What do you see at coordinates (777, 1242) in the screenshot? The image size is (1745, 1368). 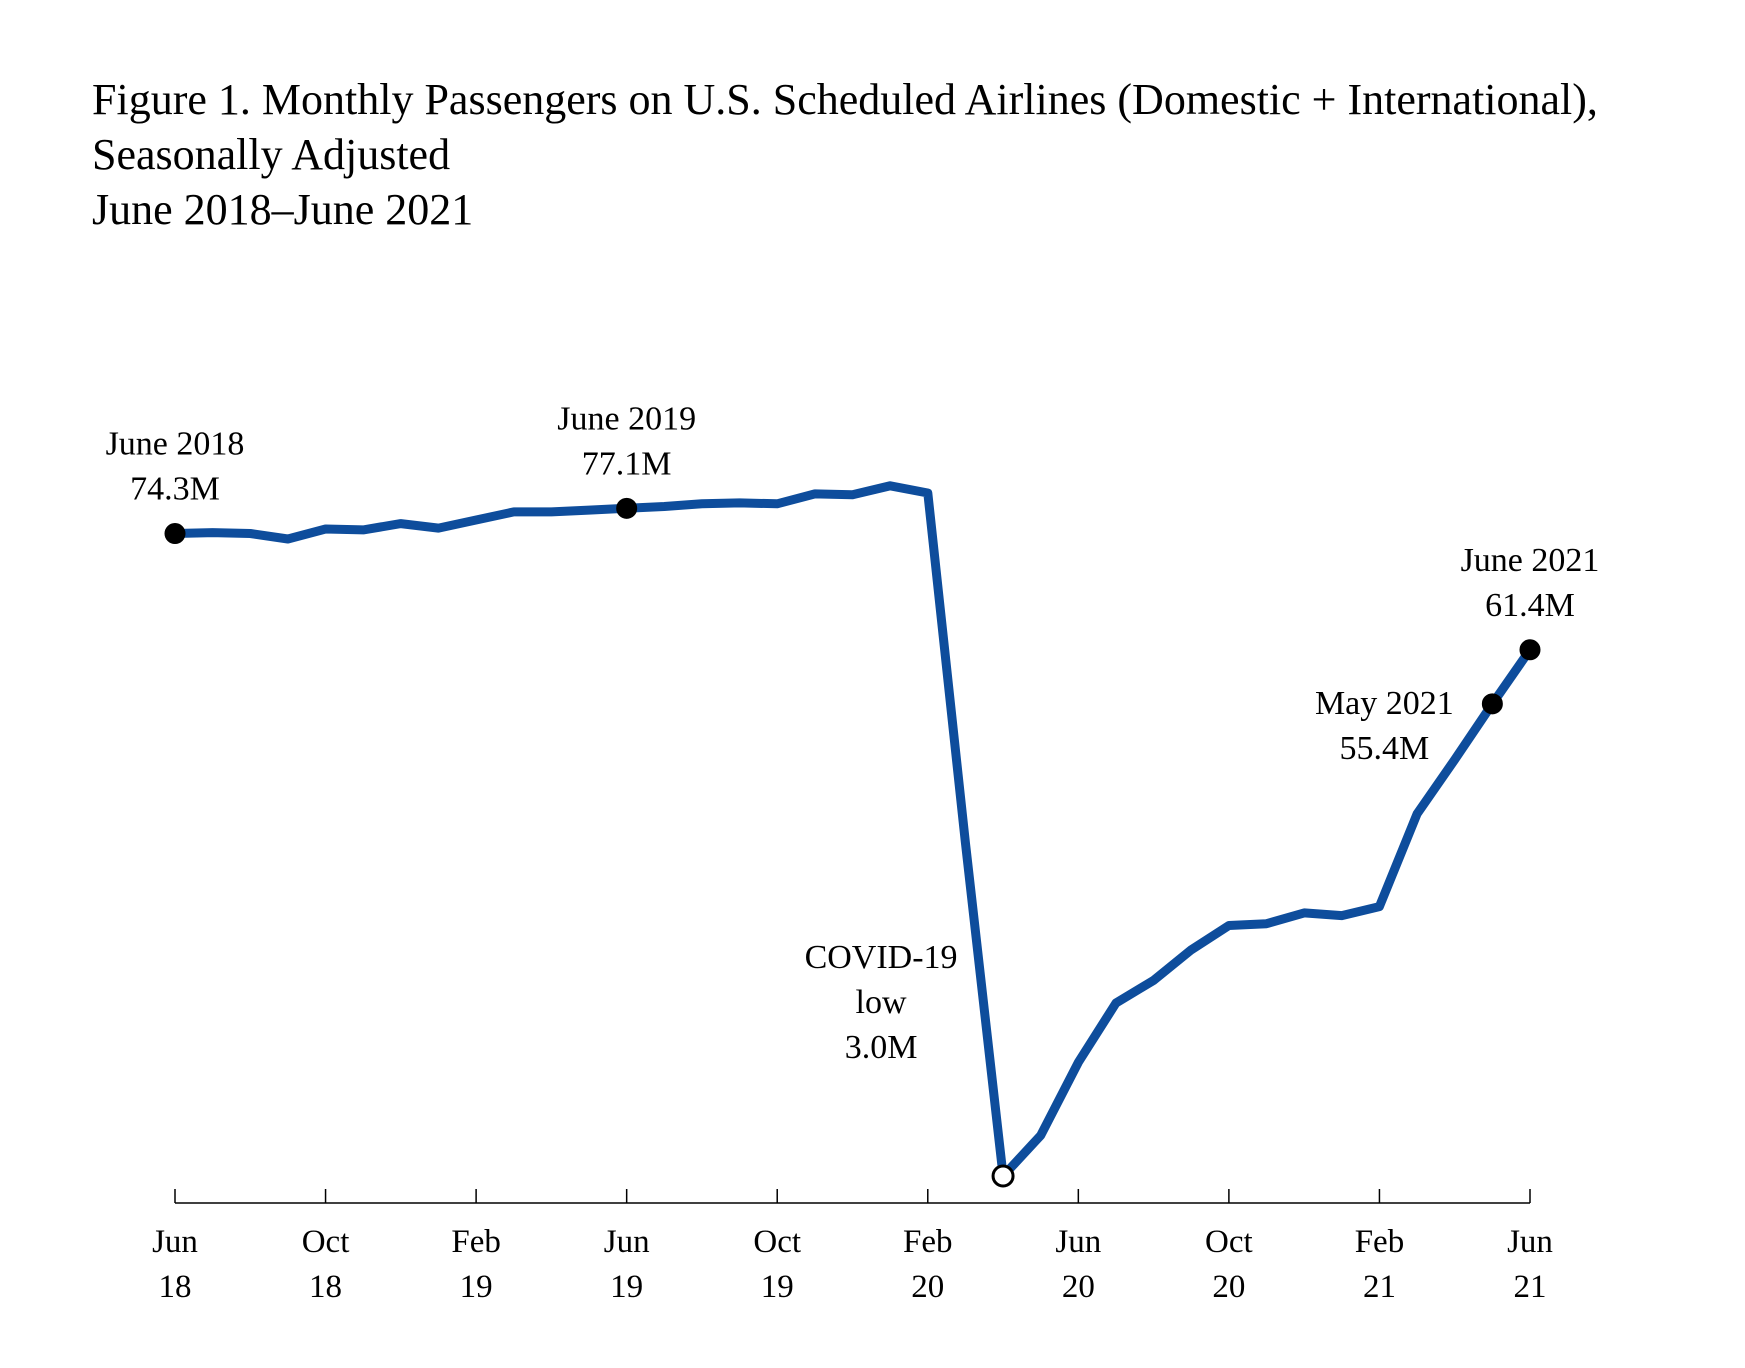 I see `x-tick-label-month-4: Oct` at bounding box center [777, 1242].